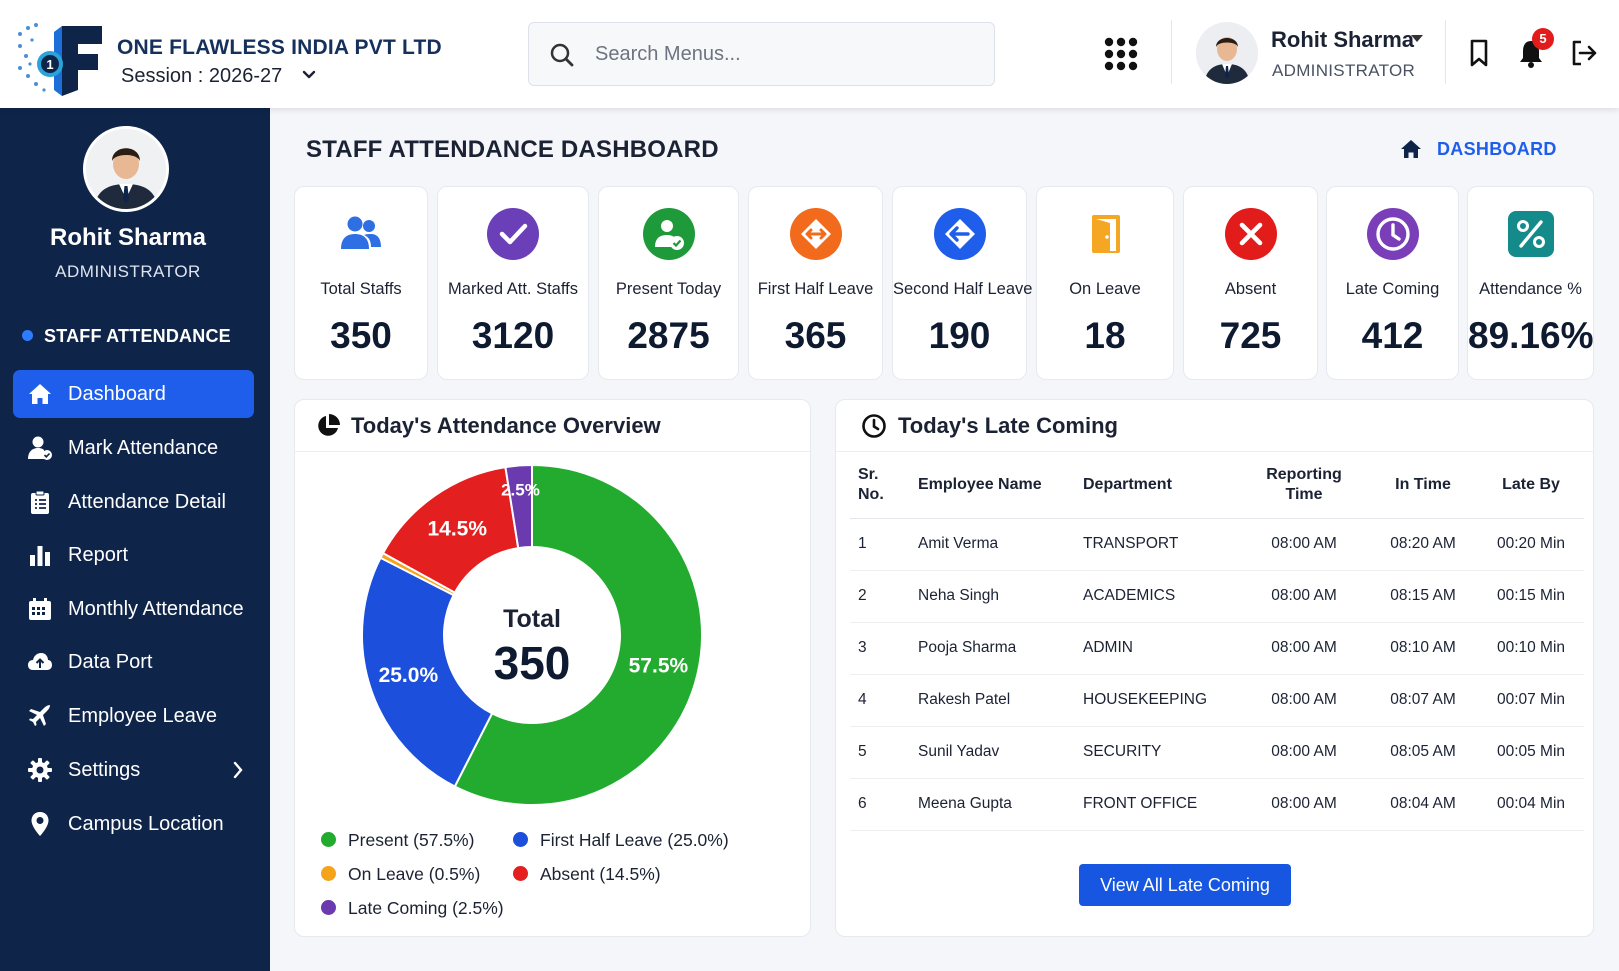  I want to click on donut-slice-first-half-leave, so click(427, 672).